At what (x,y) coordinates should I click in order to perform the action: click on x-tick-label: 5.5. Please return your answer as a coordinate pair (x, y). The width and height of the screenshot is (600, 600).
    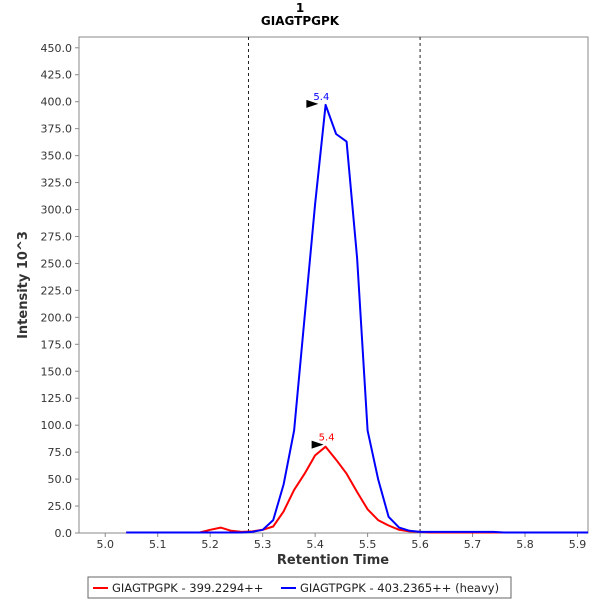
    Looking at the image, I should click on (368, 544).